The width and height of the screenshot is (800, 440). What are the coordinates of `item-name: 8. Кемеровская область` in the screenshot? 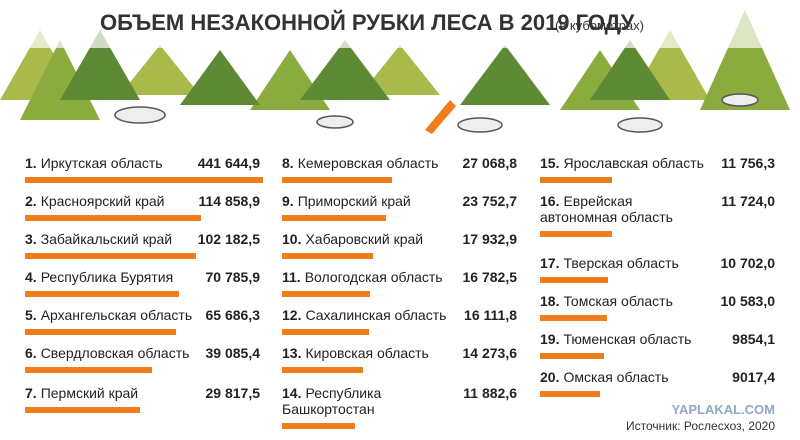 It's located at (382, 163).